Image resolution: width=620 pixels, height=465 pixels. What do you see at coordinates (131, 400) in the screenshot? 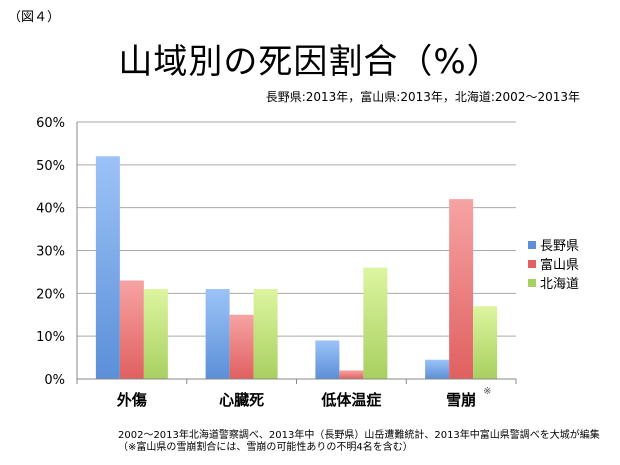
I see `x-tick-label: 外傷` at bounding box center [131, 400].